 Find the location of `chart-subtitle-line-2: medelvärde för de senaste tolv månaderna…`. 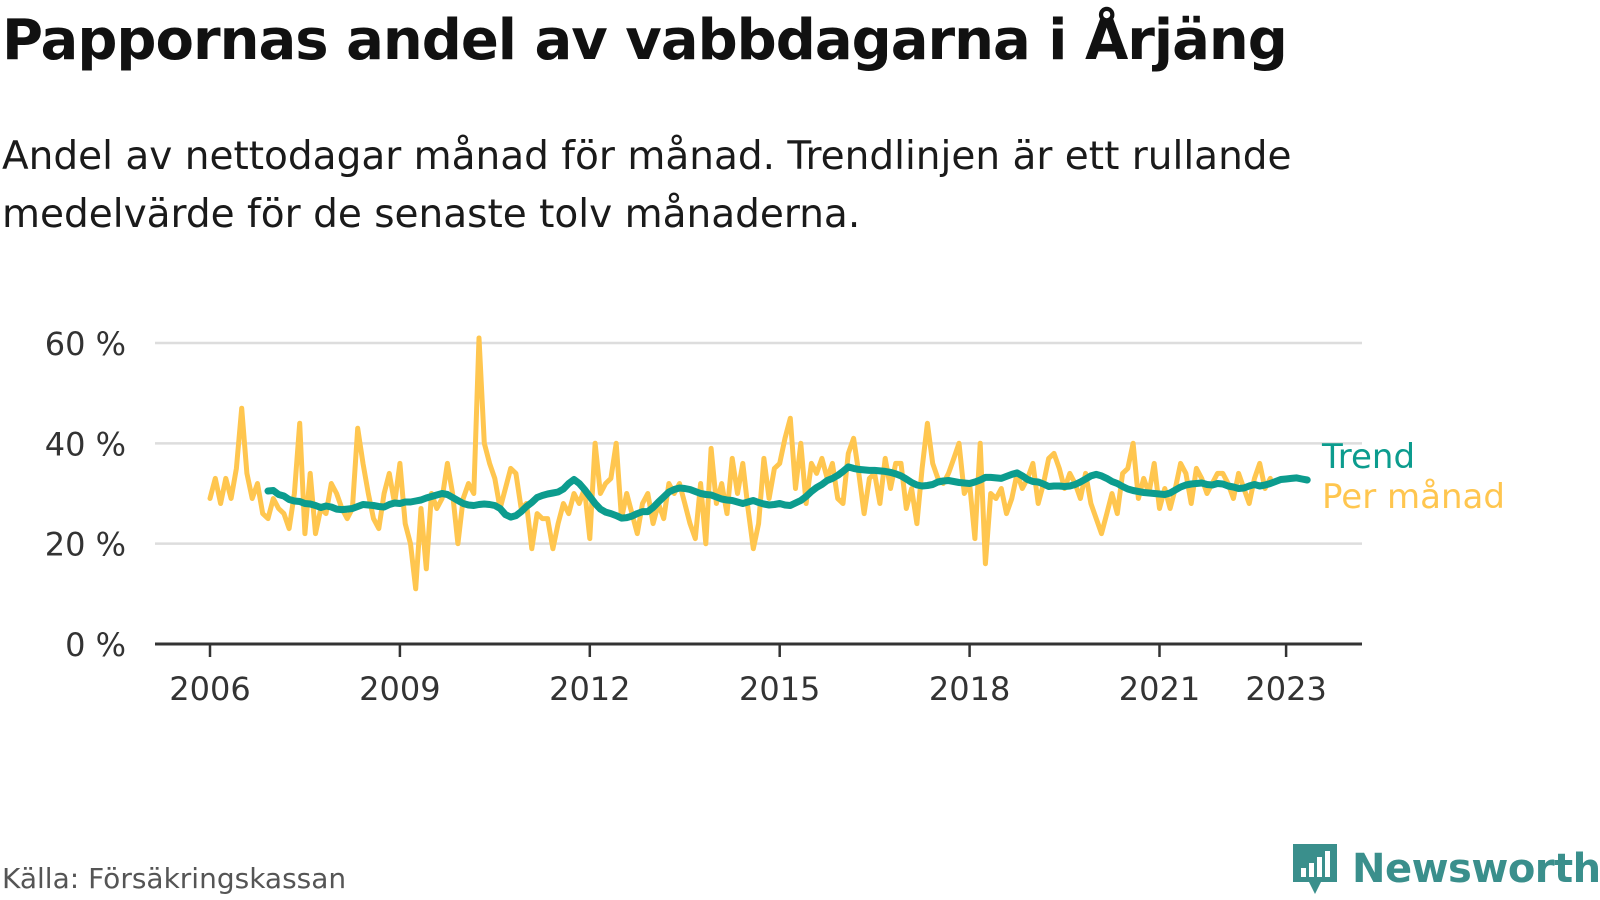

chart-subtitle-line-2: medelvärde för de senaste tolv månaderna… is located at coordinates (431, 214).